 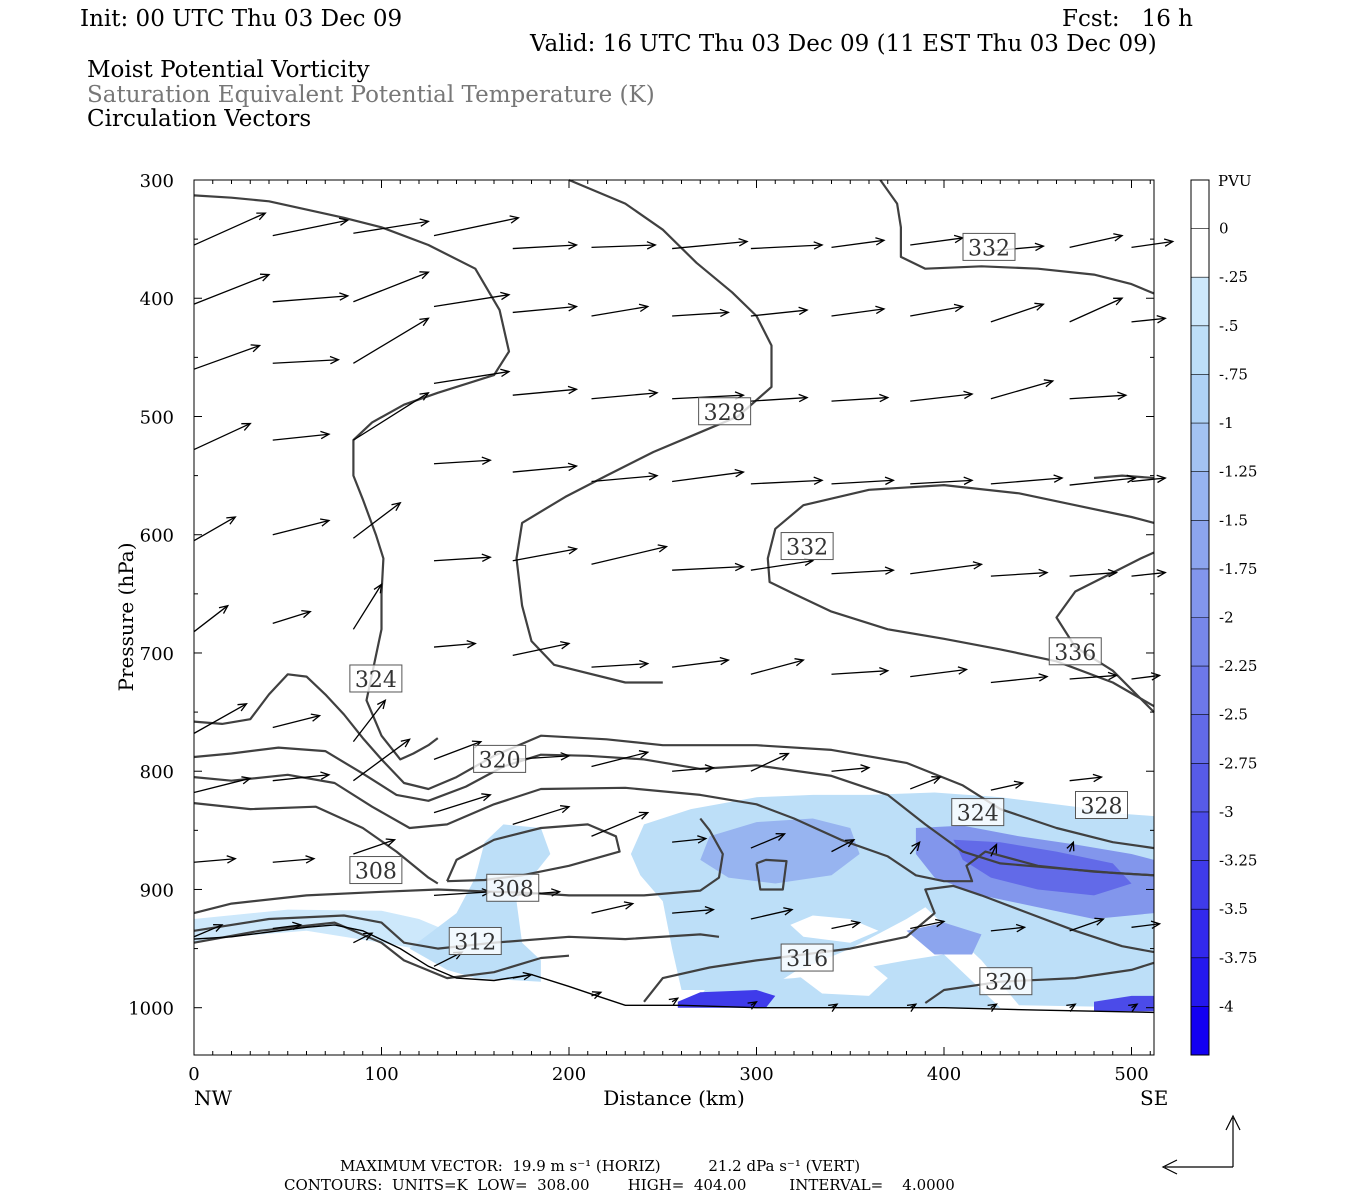 What do you see at coordinates (376, 870) in the screenshot?
I see `contour-label: 308` at bounding box center [376, 870].